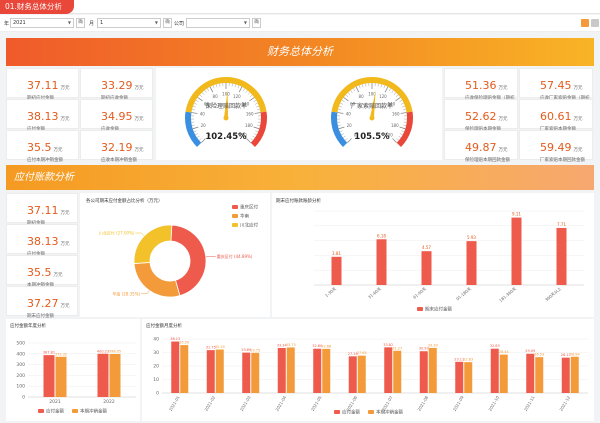  I want to click on pie-legend-swatch, so click(235, 207).